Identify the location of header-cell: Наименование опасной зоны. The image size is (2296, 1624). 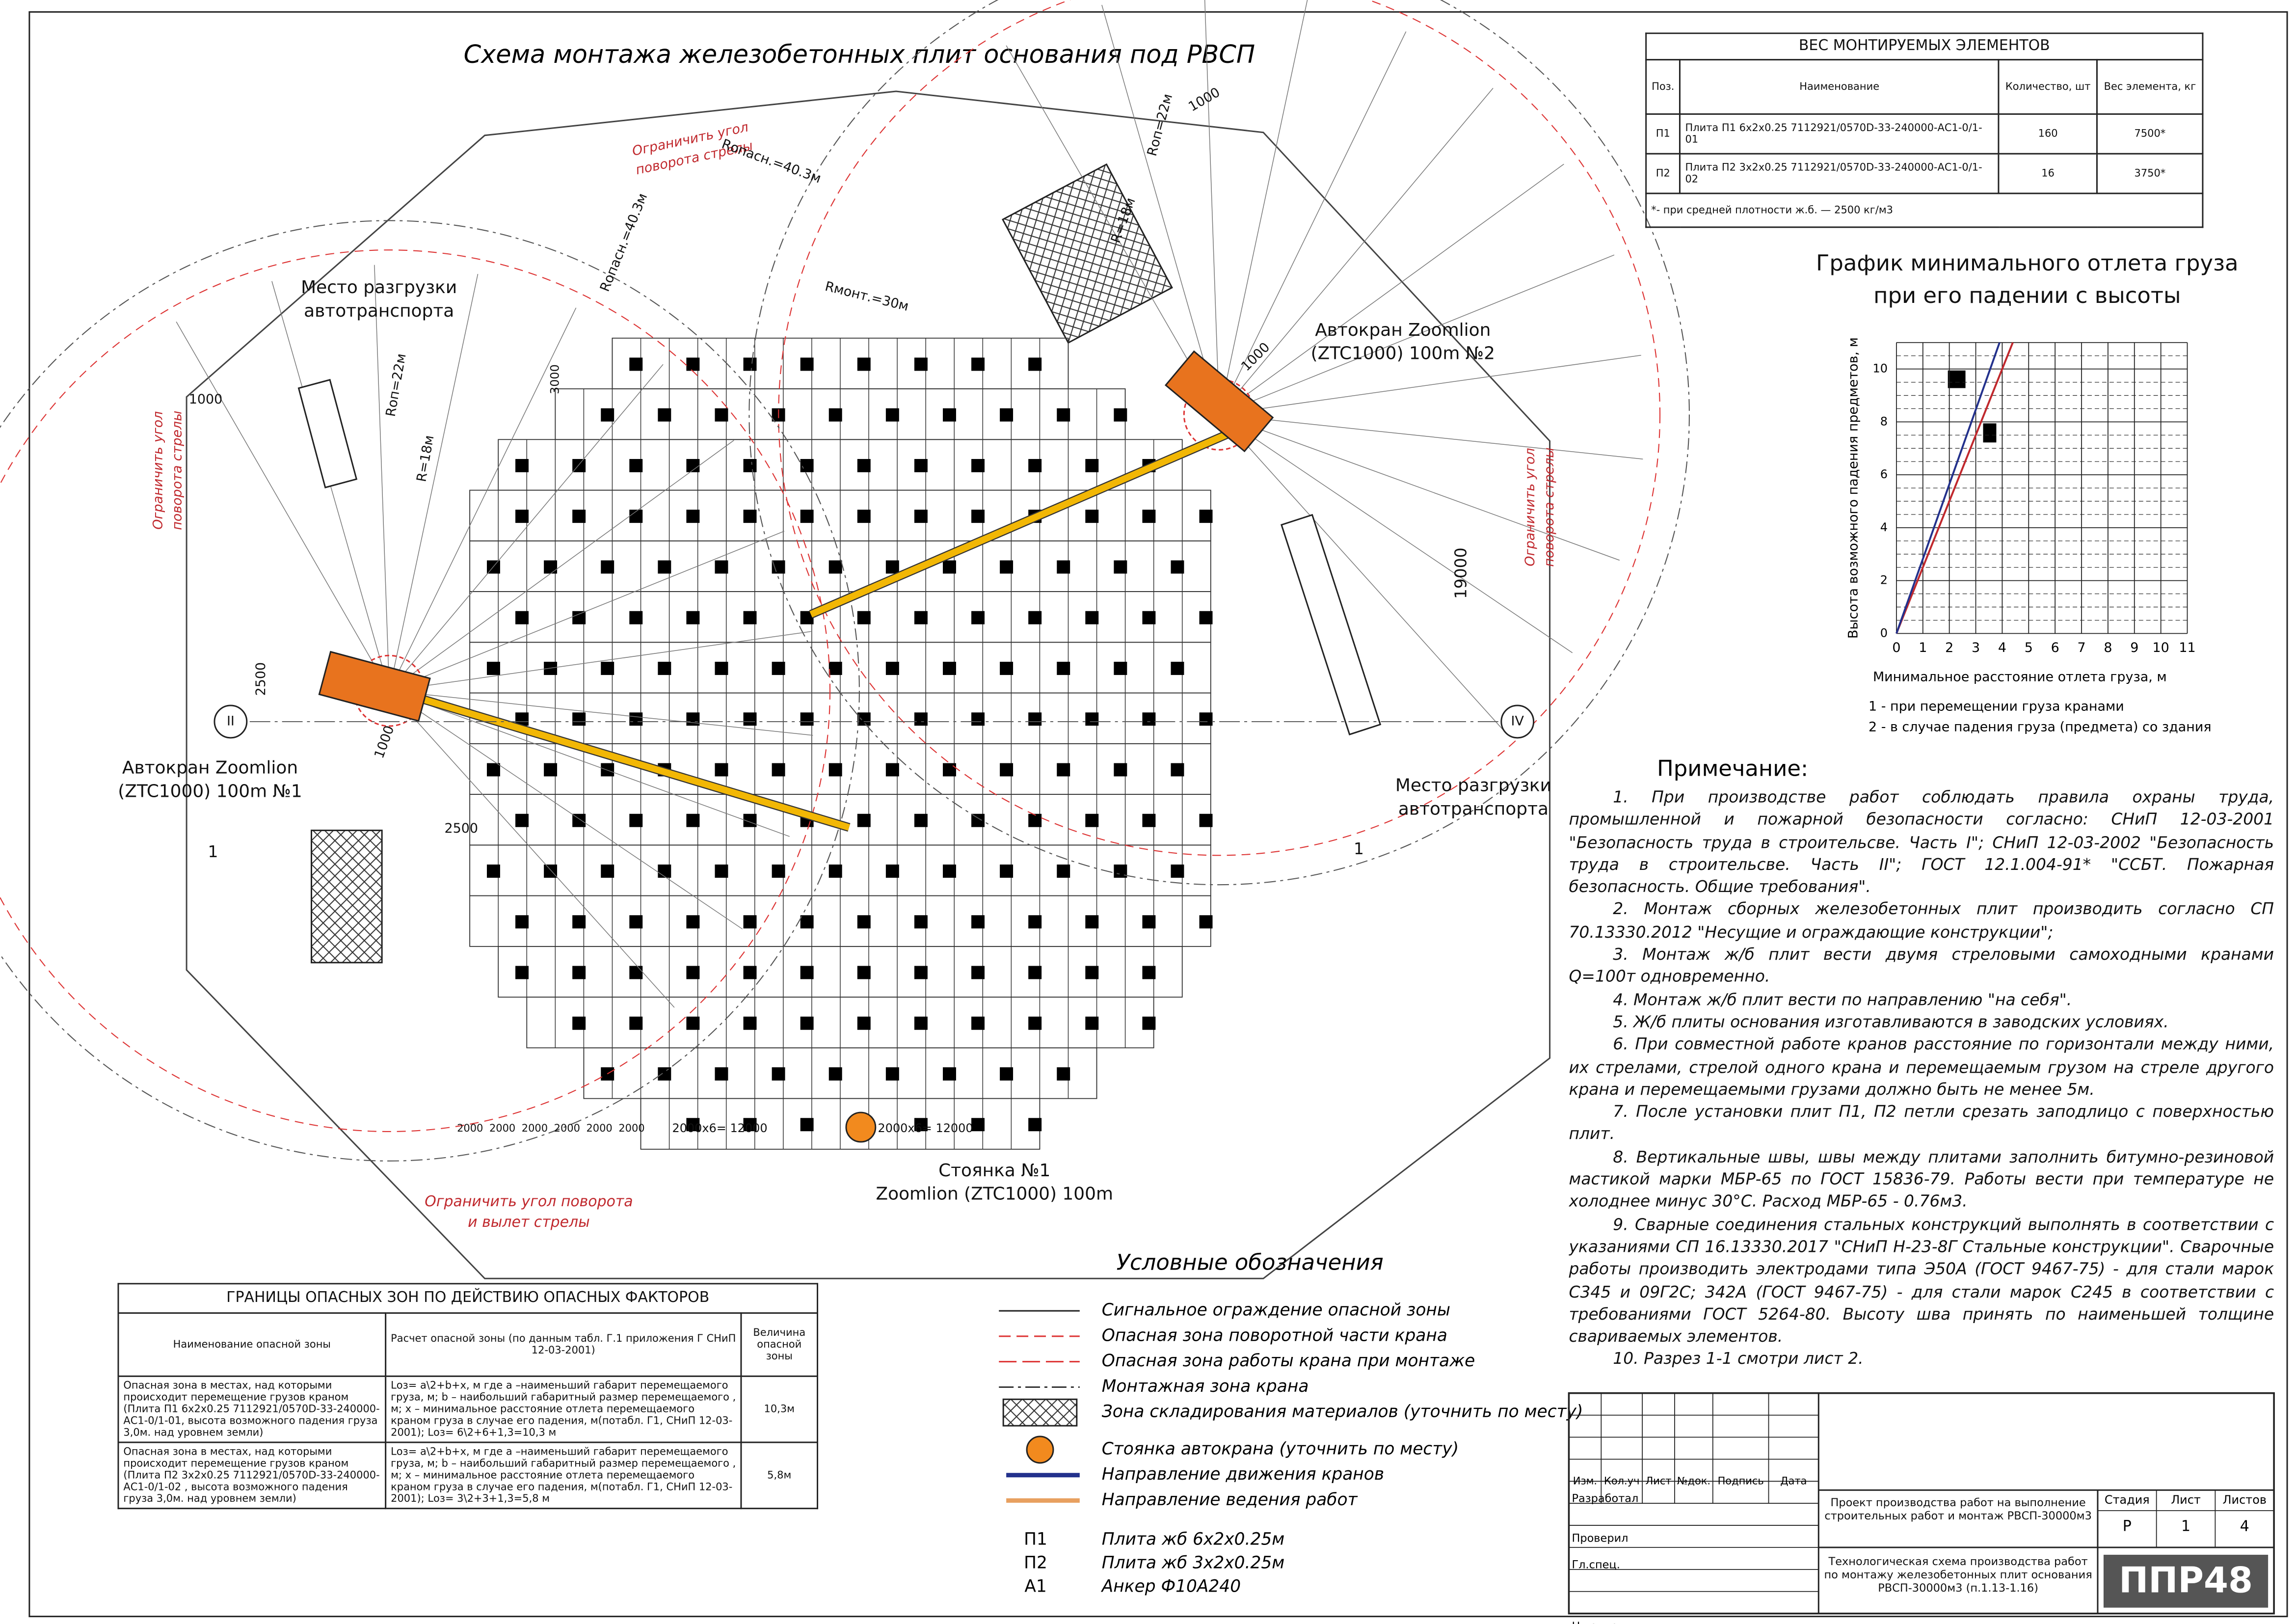
(252, 1344).